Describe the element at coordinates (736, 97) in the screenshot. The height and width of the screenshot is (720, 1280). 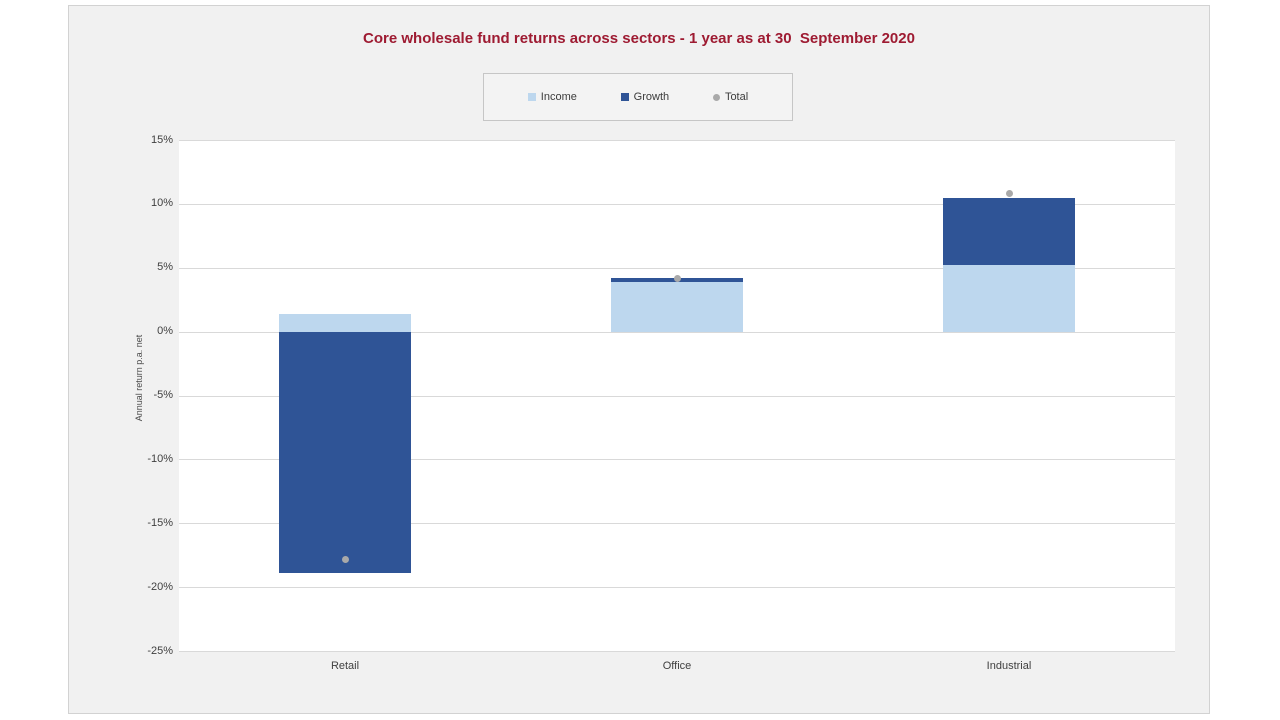
I see `legend-label: Total` at that location.